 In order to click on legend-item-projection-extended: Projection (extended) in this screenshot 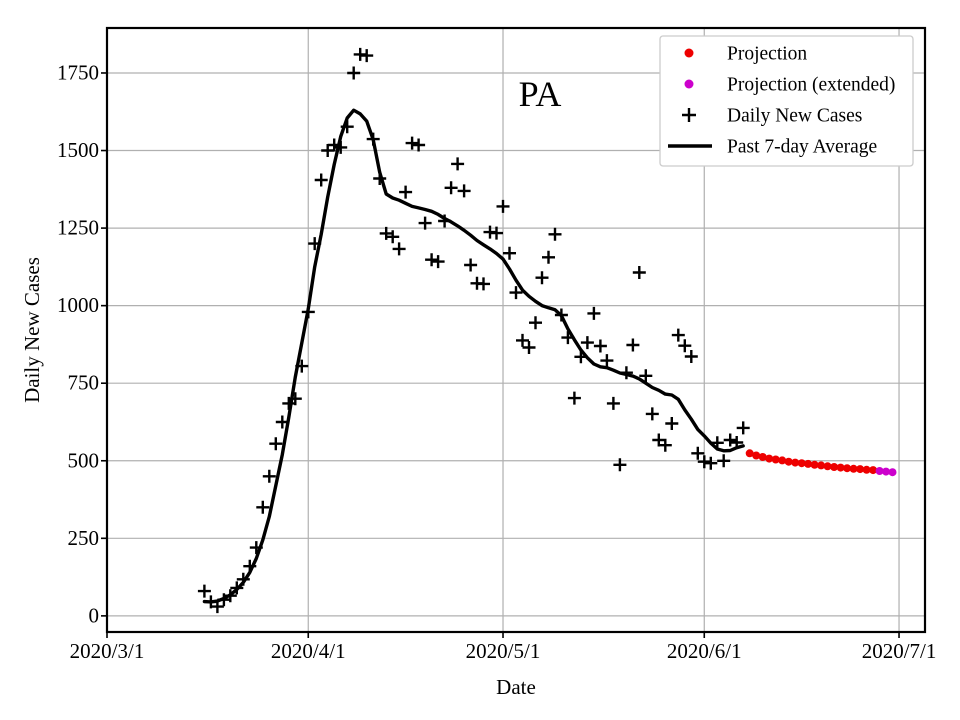, I will do `click(789, 85)`.